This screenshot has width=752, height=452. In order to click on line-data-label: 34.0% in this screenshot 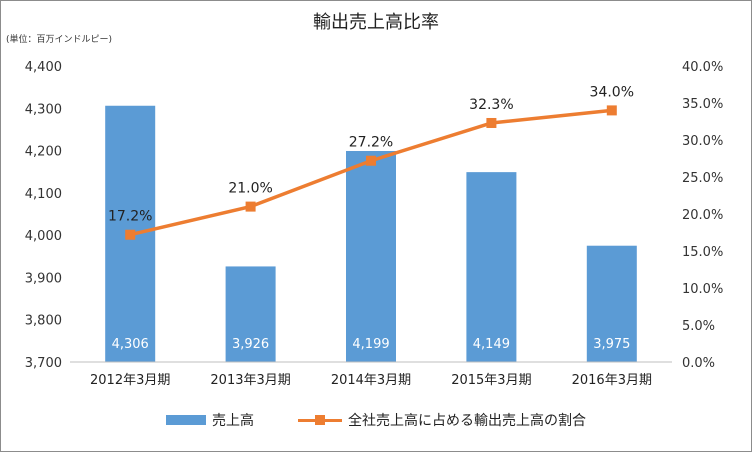, I will do `click(612, 92)`.